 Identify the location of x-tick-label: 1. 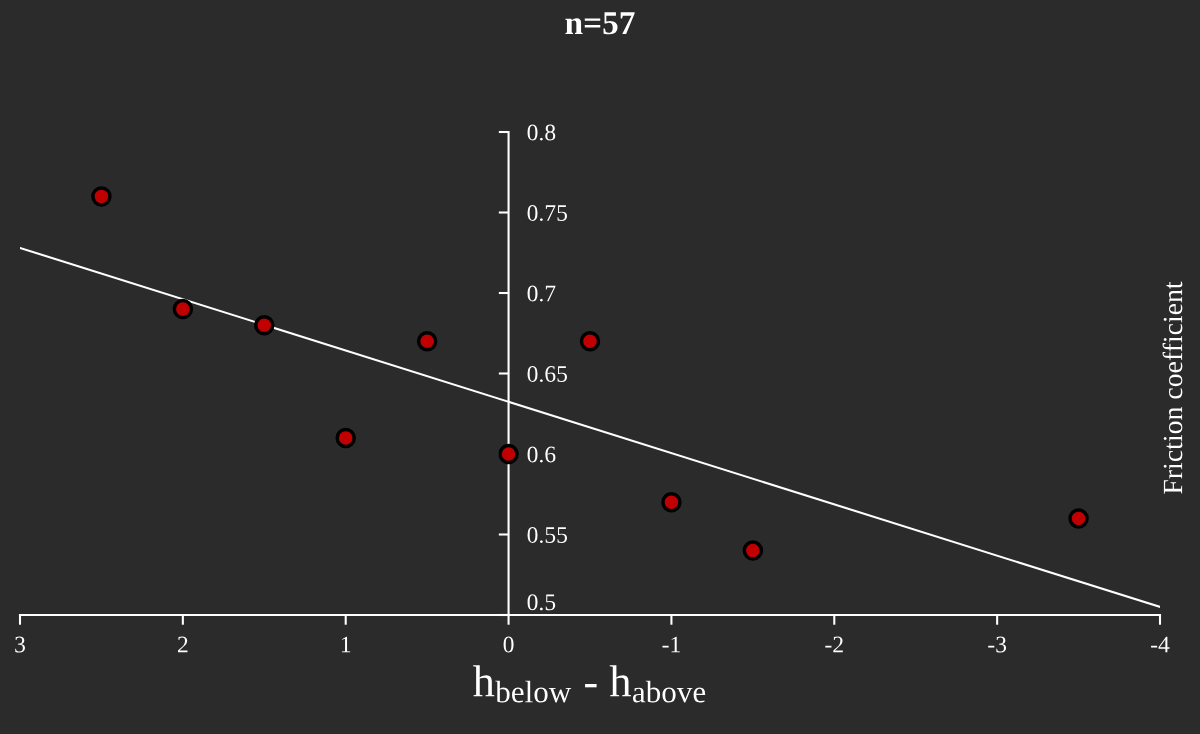
(346, 644).